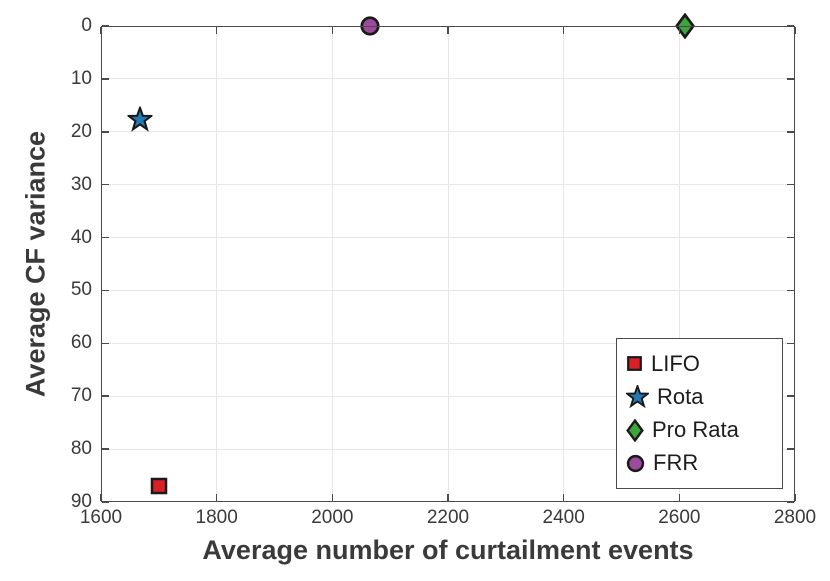 The image size is (830, 581). What do you see at coordinates (448, 517) in the screenshot?
I see `x-tick-label: 2200` at bounding box center [448, 517].